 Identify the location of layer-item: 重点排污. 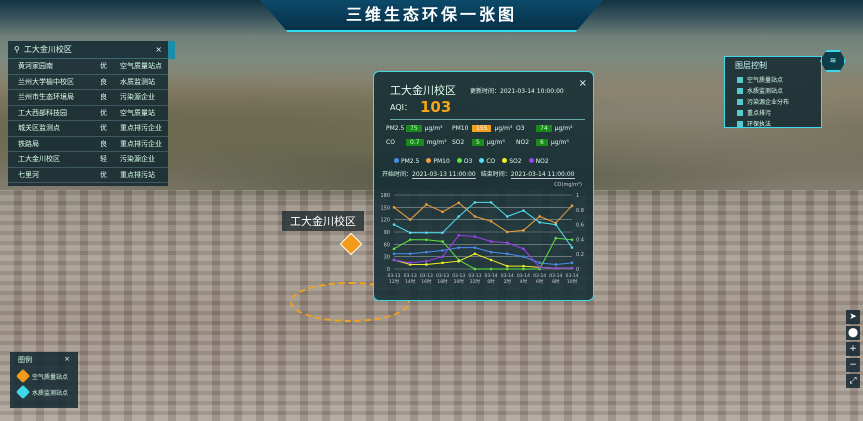
(773, 112).